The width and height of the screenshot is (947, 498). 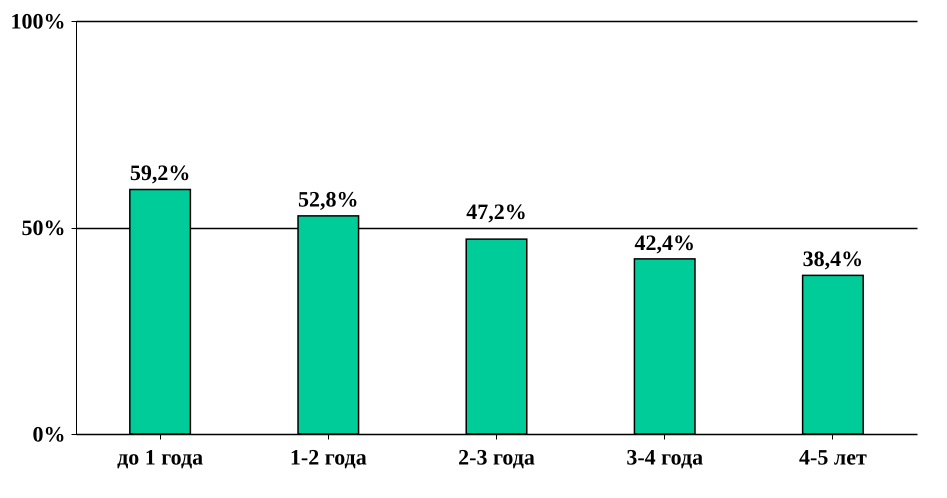 I want to click on x-tick-label: 3-4 года, so click(x=665, y=457).